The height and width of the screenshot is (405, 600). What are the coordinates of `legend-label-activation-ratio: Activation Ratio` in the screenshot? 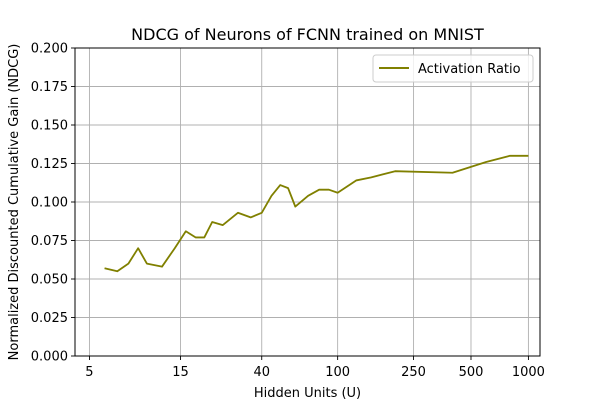 It's located at (469, 69).